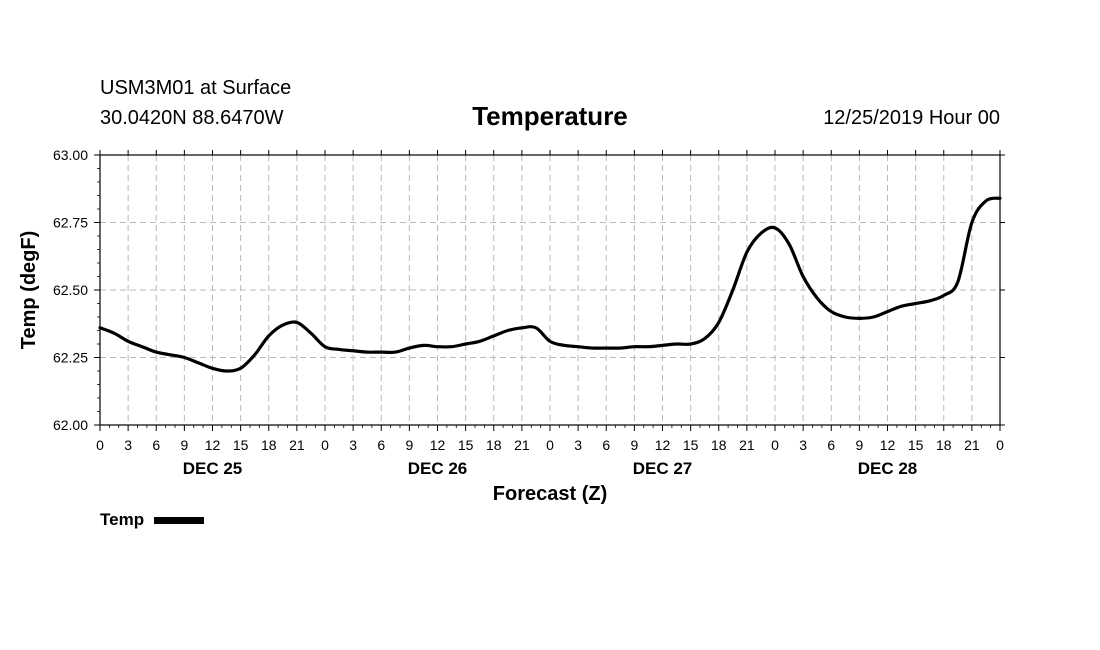 This screenshot has height=650, width=1100. What do you see at coordinates (550, 116) in the screenshot?
I see `chart-title: Temperature` at bounding box center [550, 116].